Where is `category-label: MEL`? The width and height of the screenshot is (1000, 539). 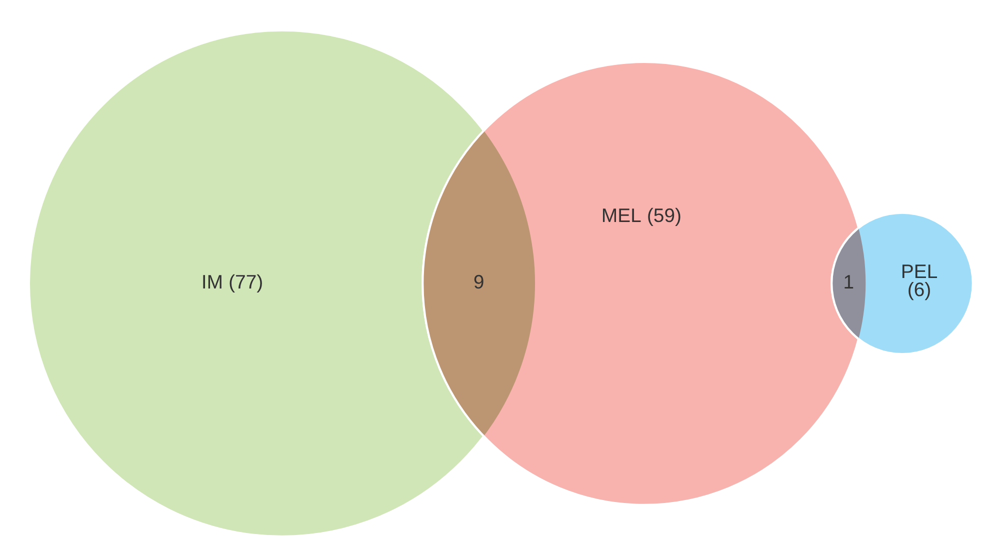 category-label: MEL is located at coordinates (621, 215).